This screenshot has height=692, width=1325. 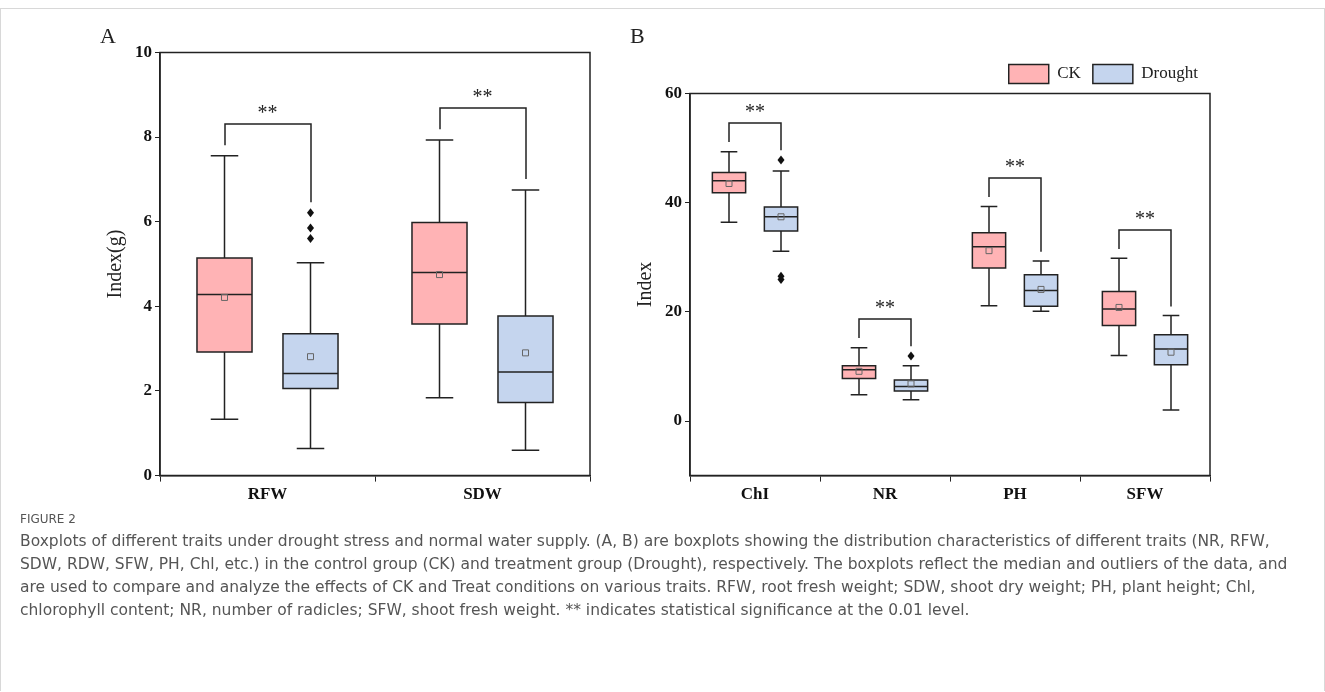 What do you see at coordinates (48, 519) in the screenshot?
I see `caption: FIGURE 2` at bounding box center [48, 519].